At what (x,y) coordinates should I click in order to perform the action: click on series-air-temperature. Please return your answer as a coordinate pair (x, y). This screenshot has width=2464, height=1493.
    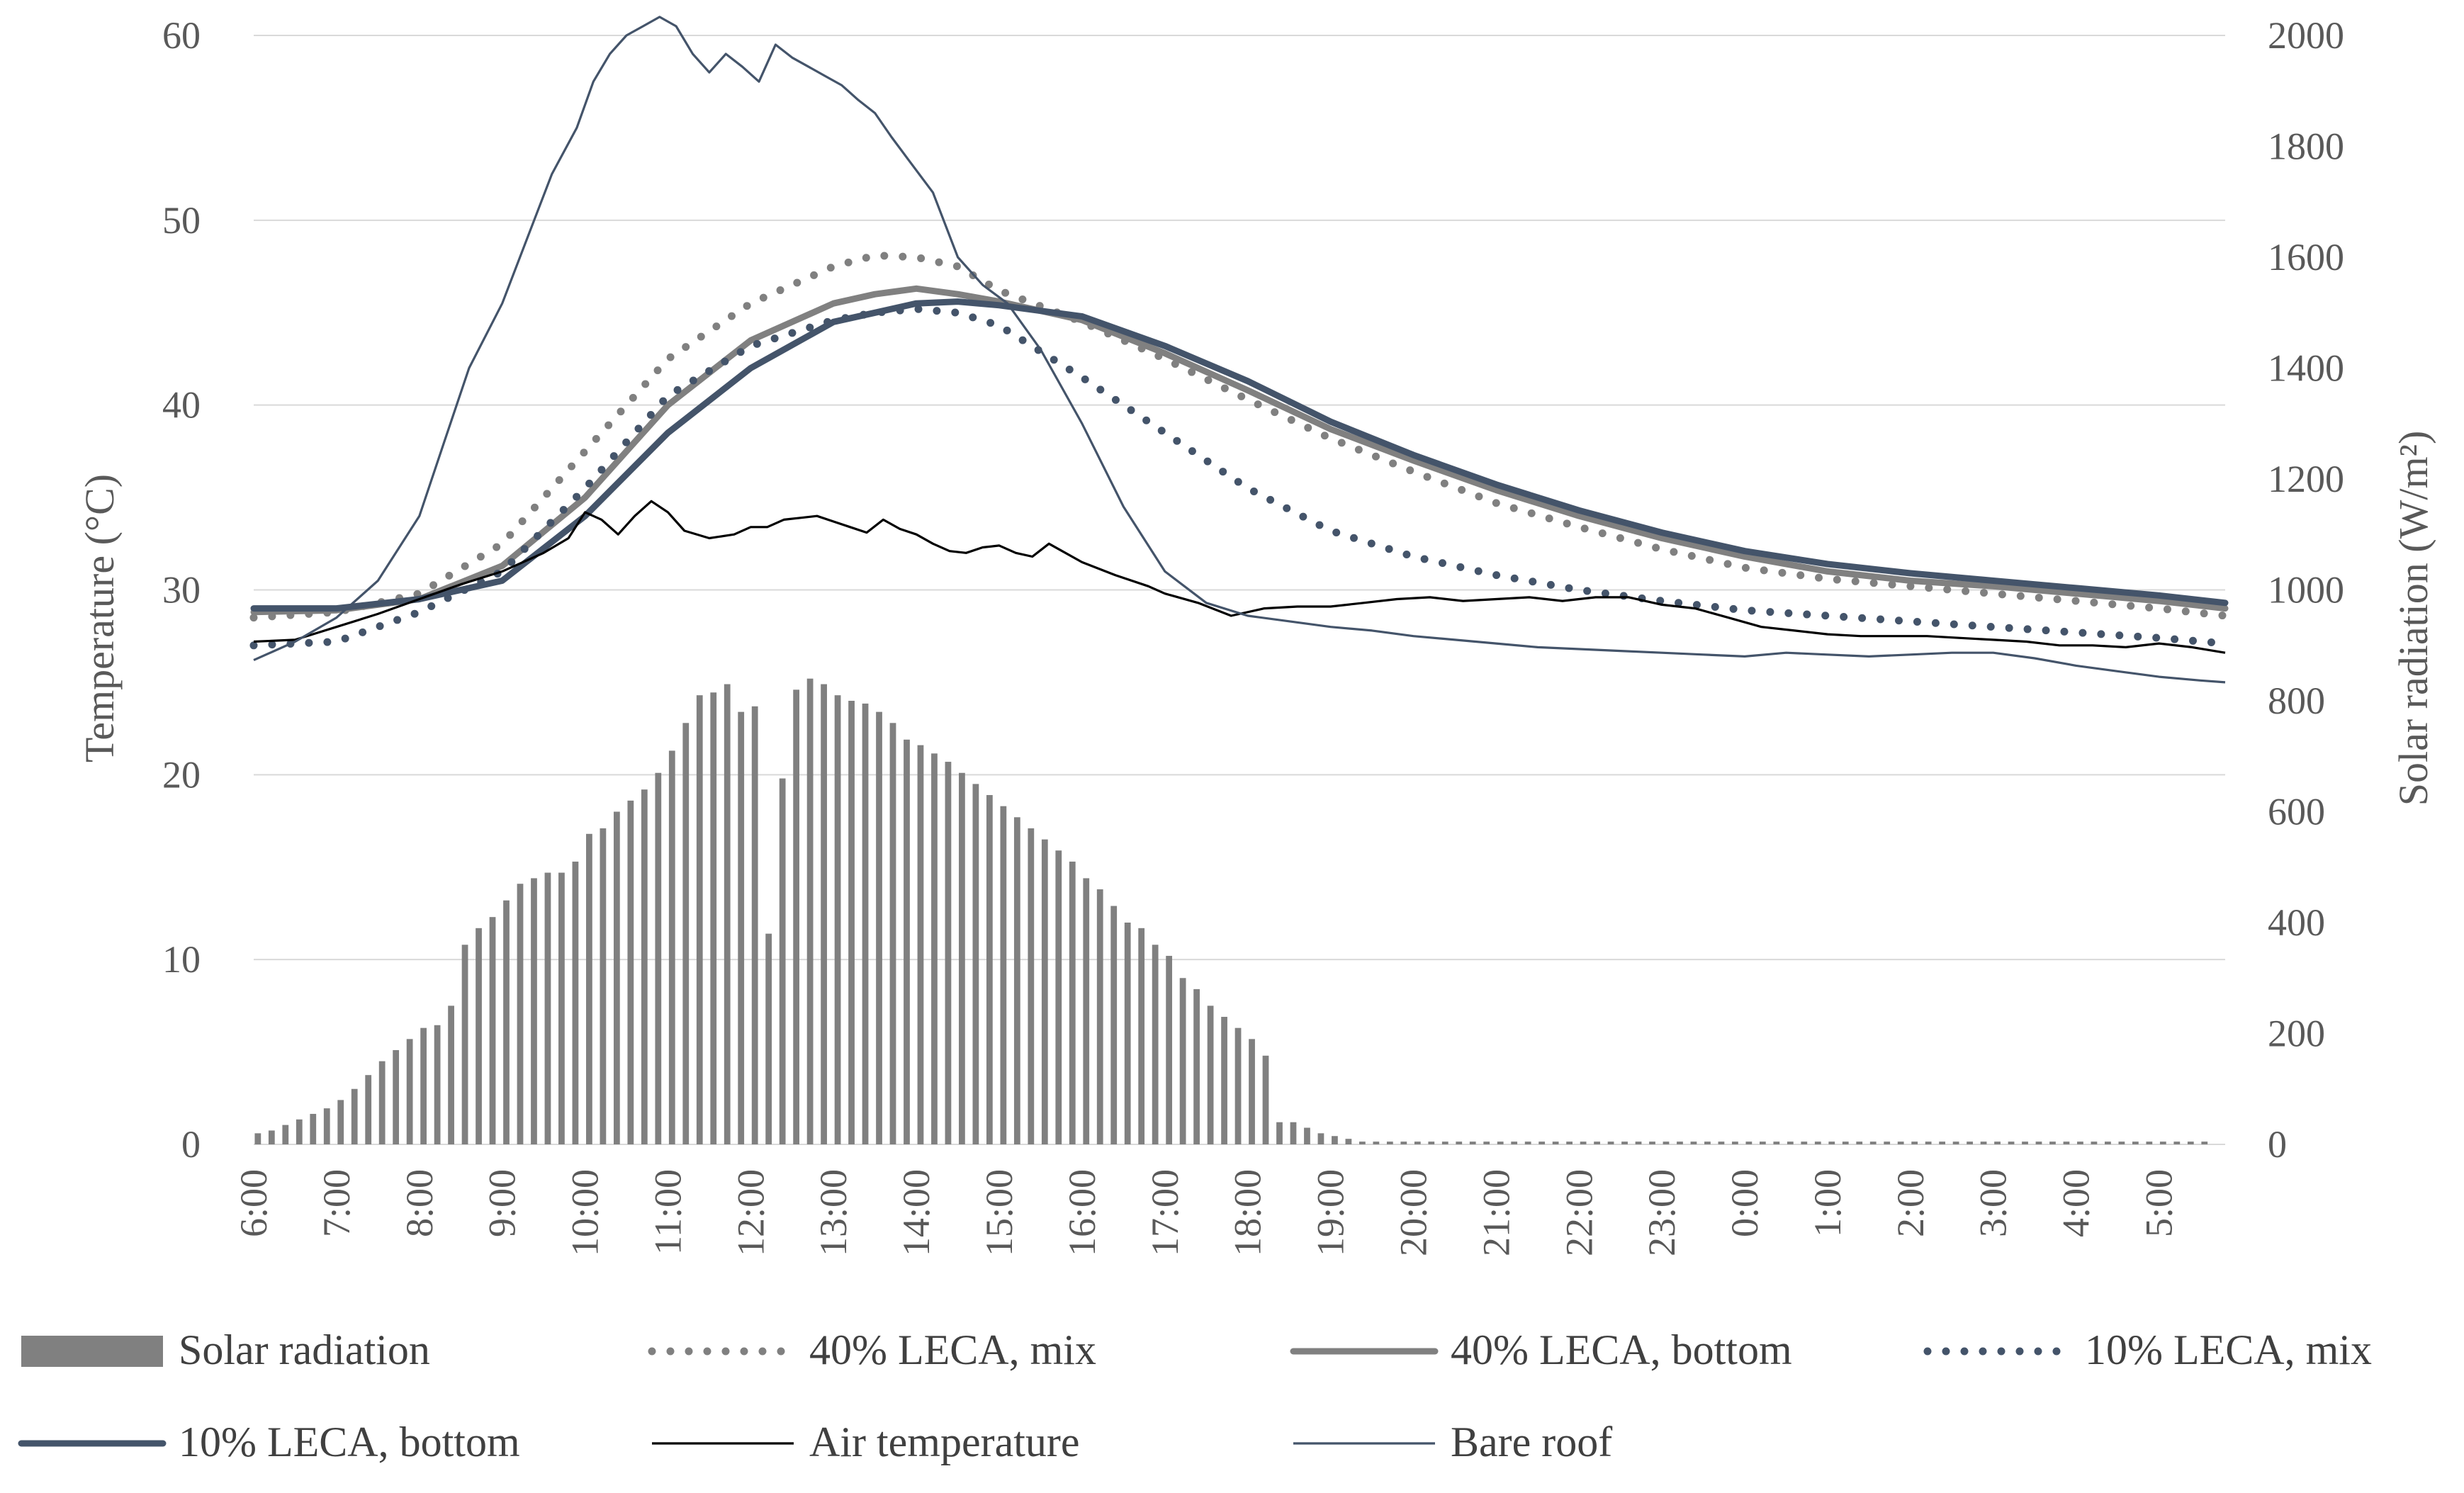
    Looking at the image, I should click on (1239, 577).